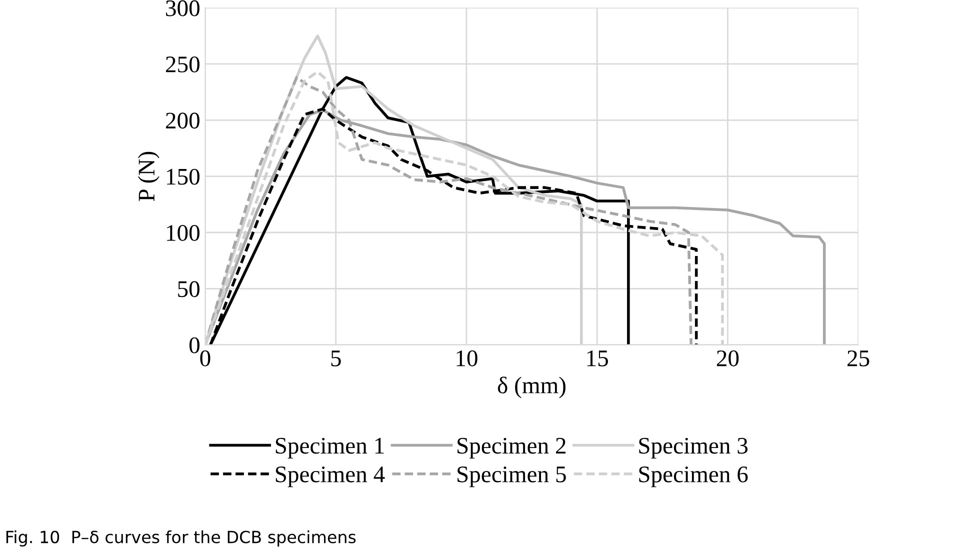 The image size is (959, 558). I want to click on x-tick-label: 10, so click(467, 358).